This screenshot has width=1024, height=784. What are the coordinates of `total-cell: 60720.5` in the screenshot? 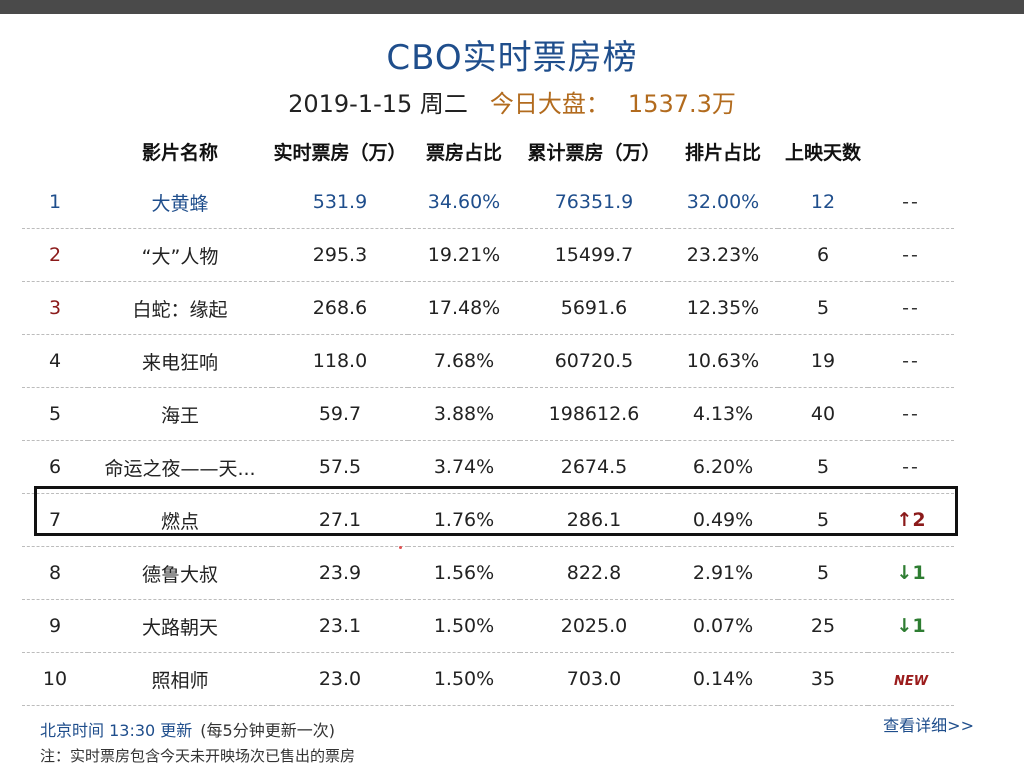 It's located at (594, 361).